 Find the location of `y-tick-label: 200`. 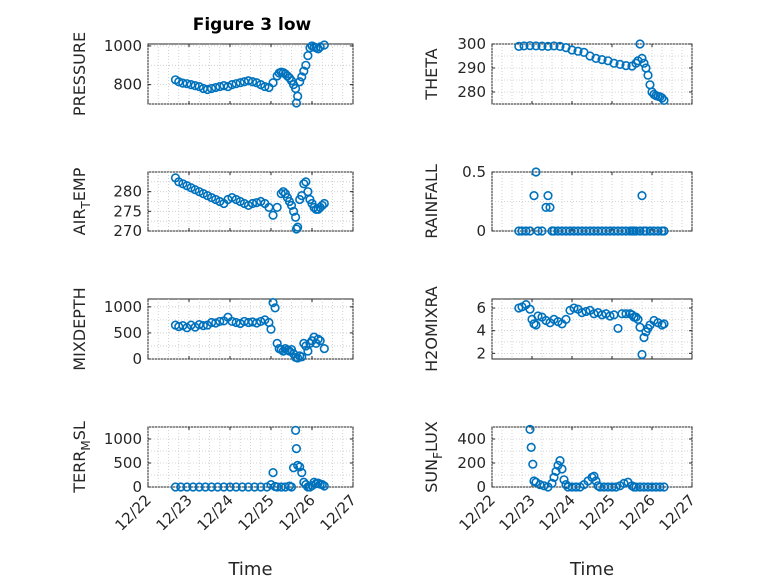

y-tick-label: 200 is located at coordinates (471, 463).